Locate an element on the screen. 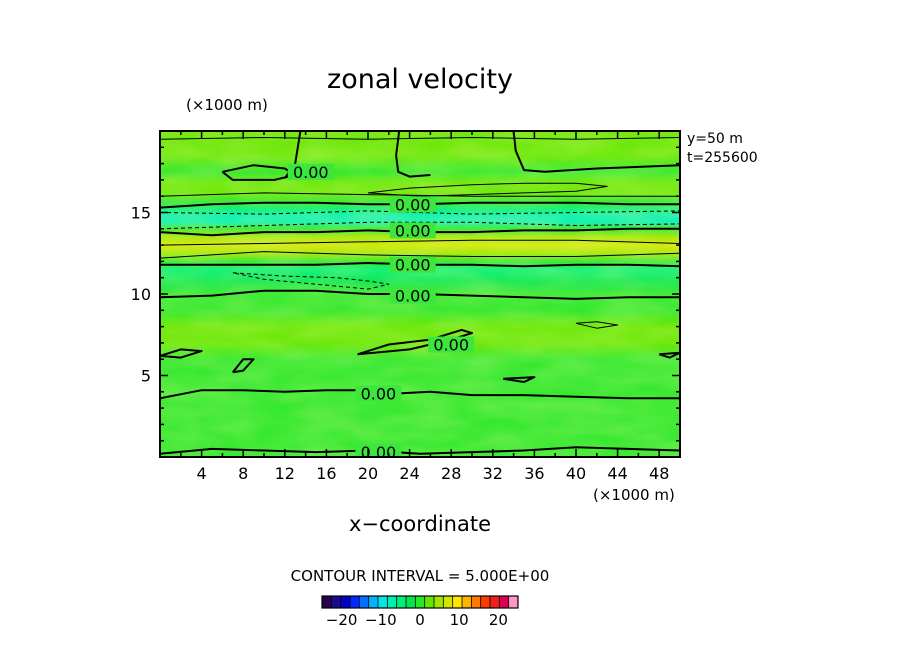  x-tick-label-40: 40 is located at coordinates (576, 473).